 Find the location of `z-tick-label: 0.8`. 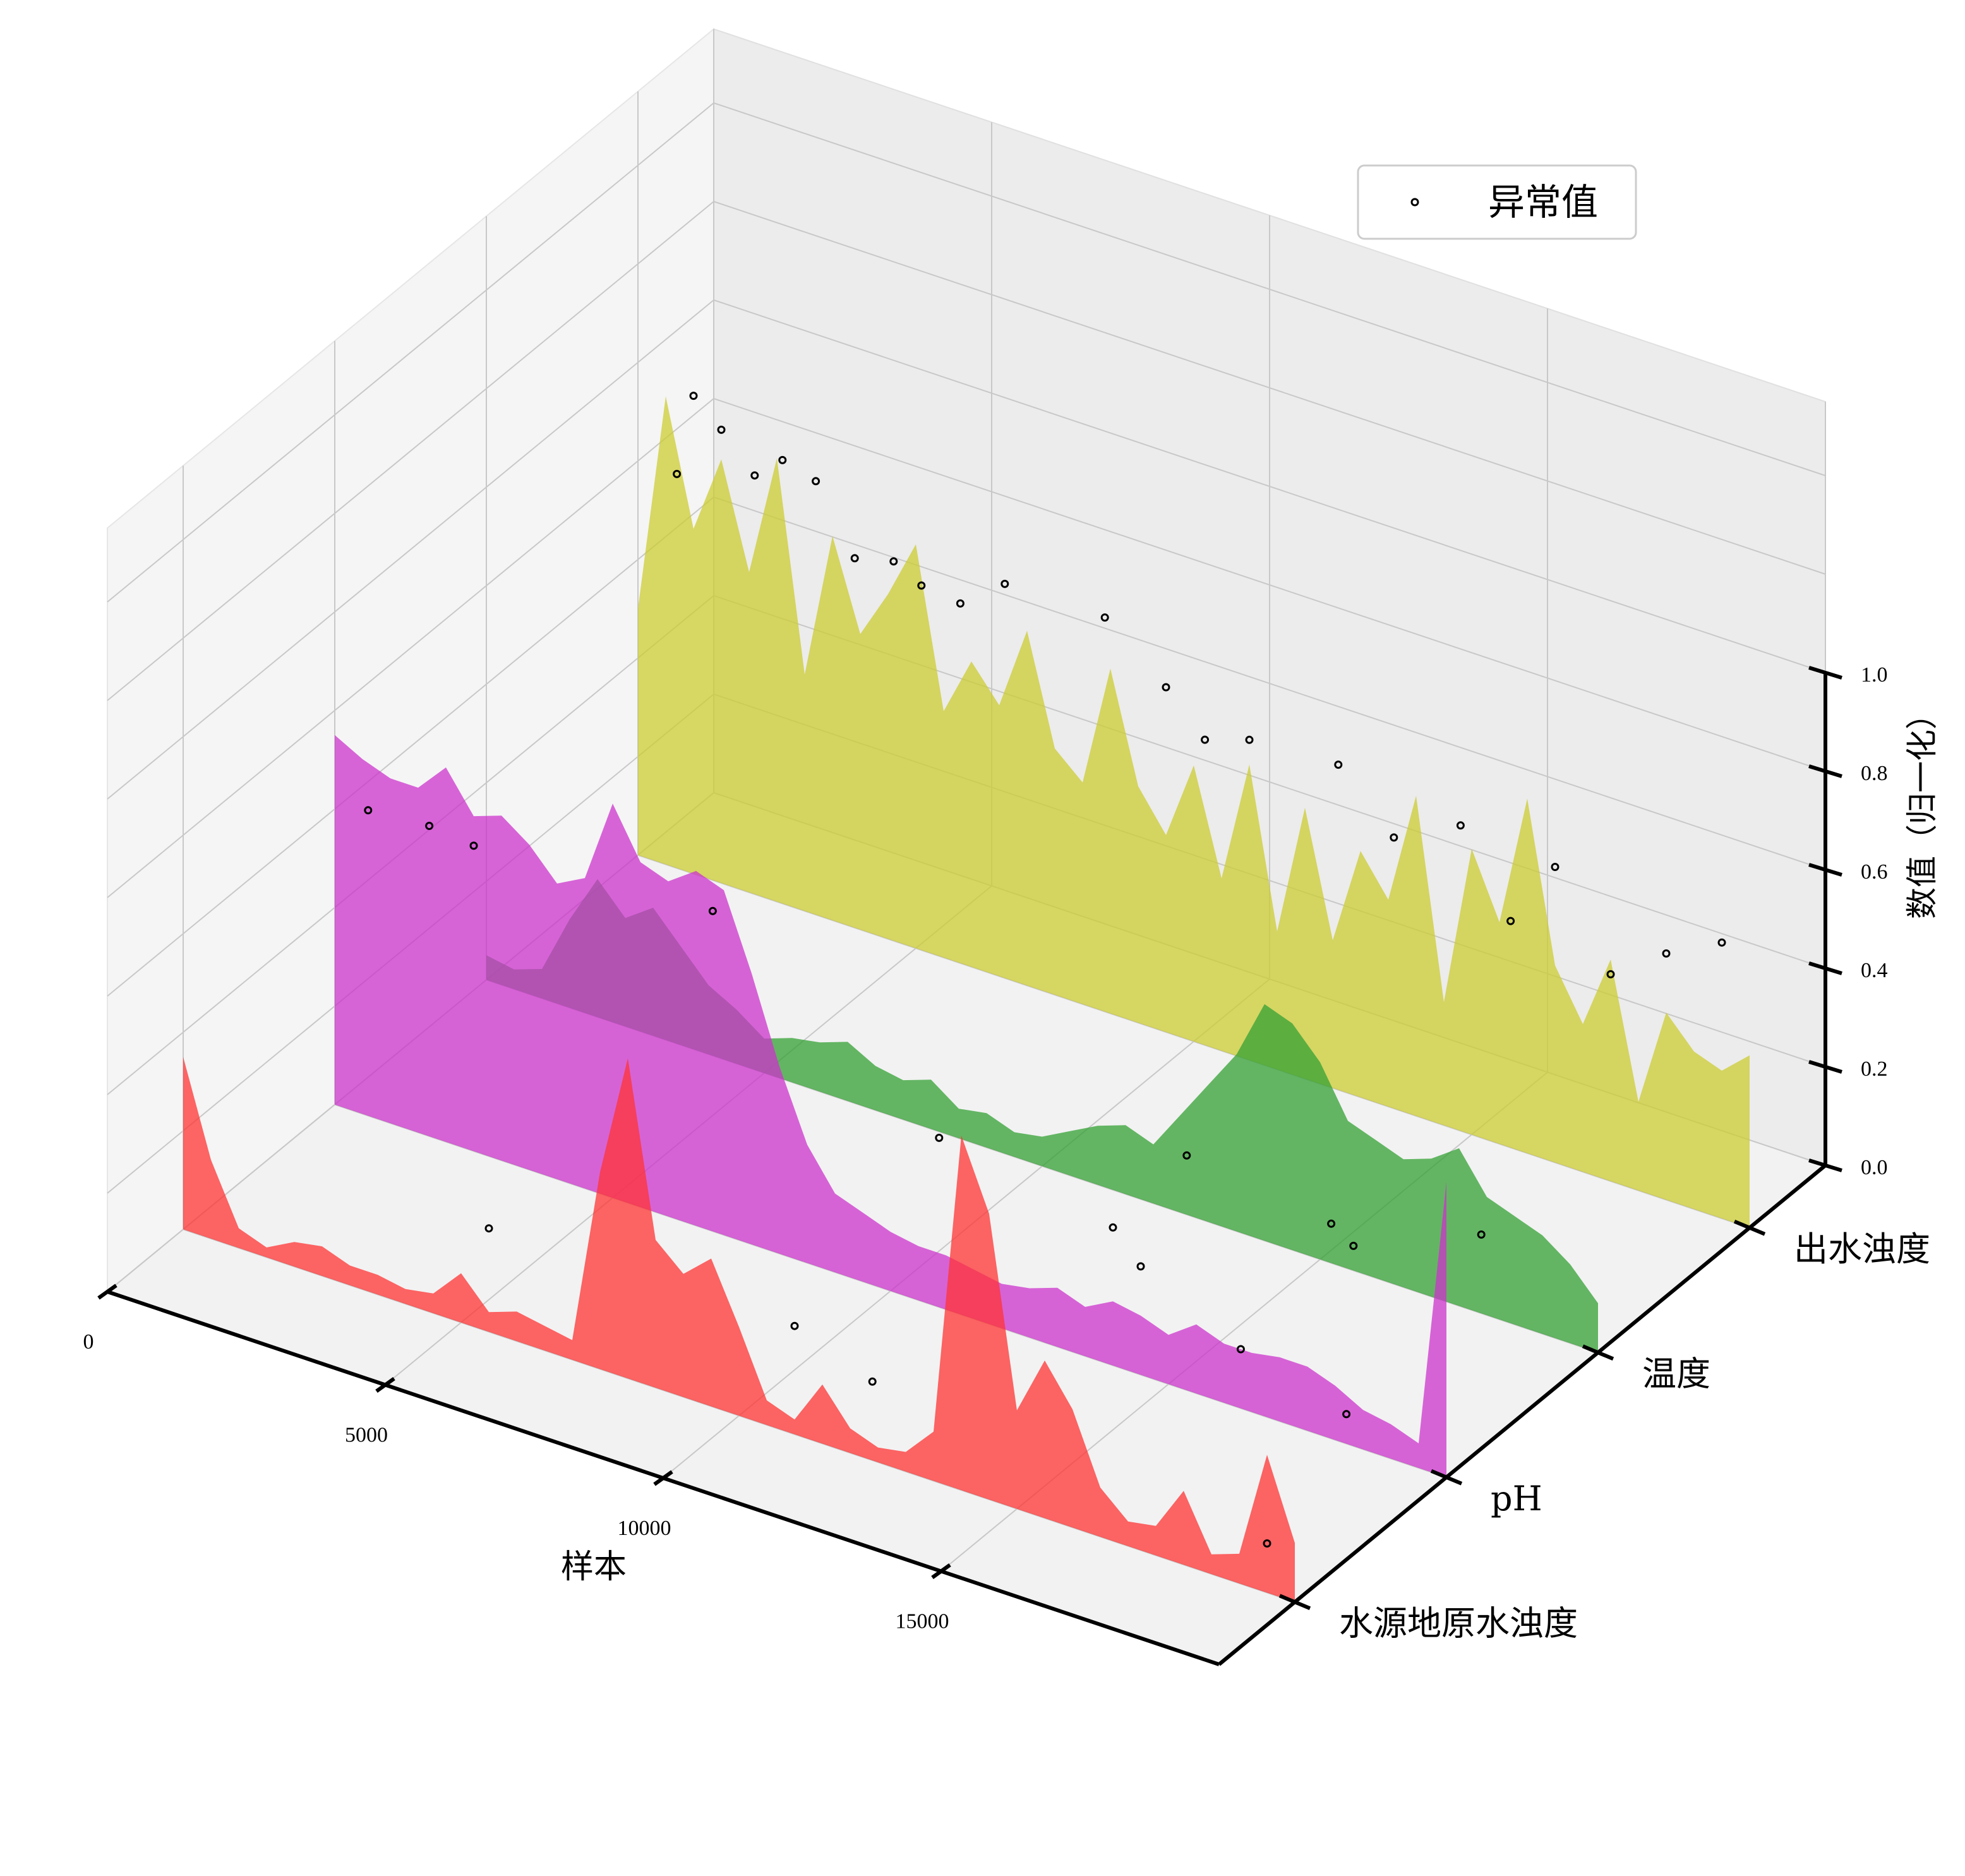

z-tick-label: 0.8 is located at coordinates (1875, 774).